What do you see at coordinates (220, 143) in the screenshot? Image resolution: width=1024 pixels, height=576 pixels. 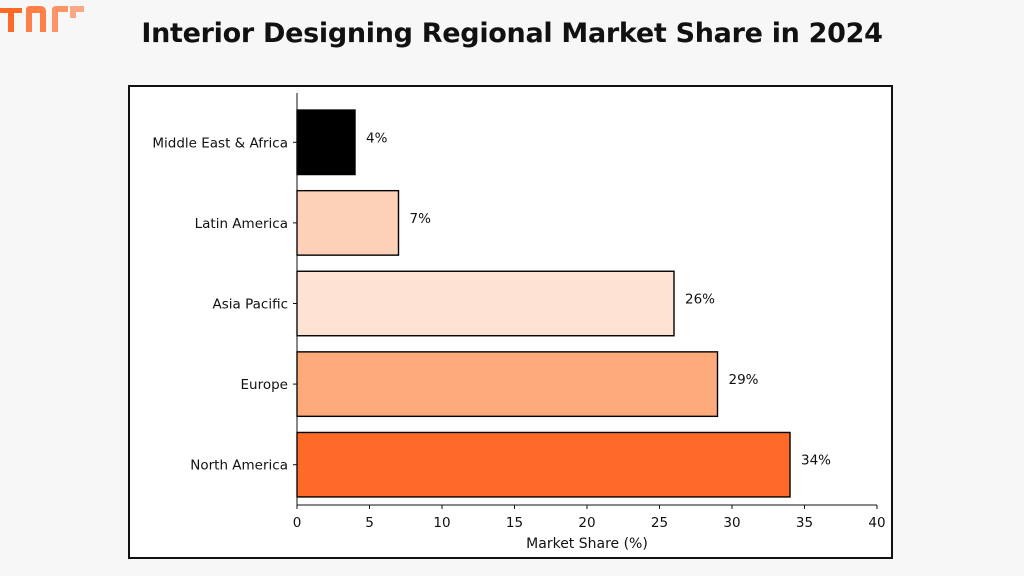 I see `category-label-middle-east-africa: Middle East & Africa` at bounding box center [220, 143].